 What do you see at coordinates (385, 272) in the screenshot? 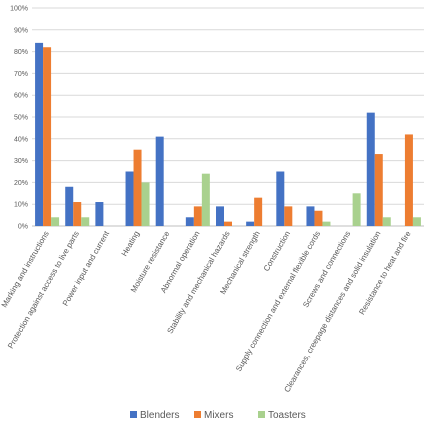
I see `category-label: Resistance to heat and fire` at bounding box center [385, 272].